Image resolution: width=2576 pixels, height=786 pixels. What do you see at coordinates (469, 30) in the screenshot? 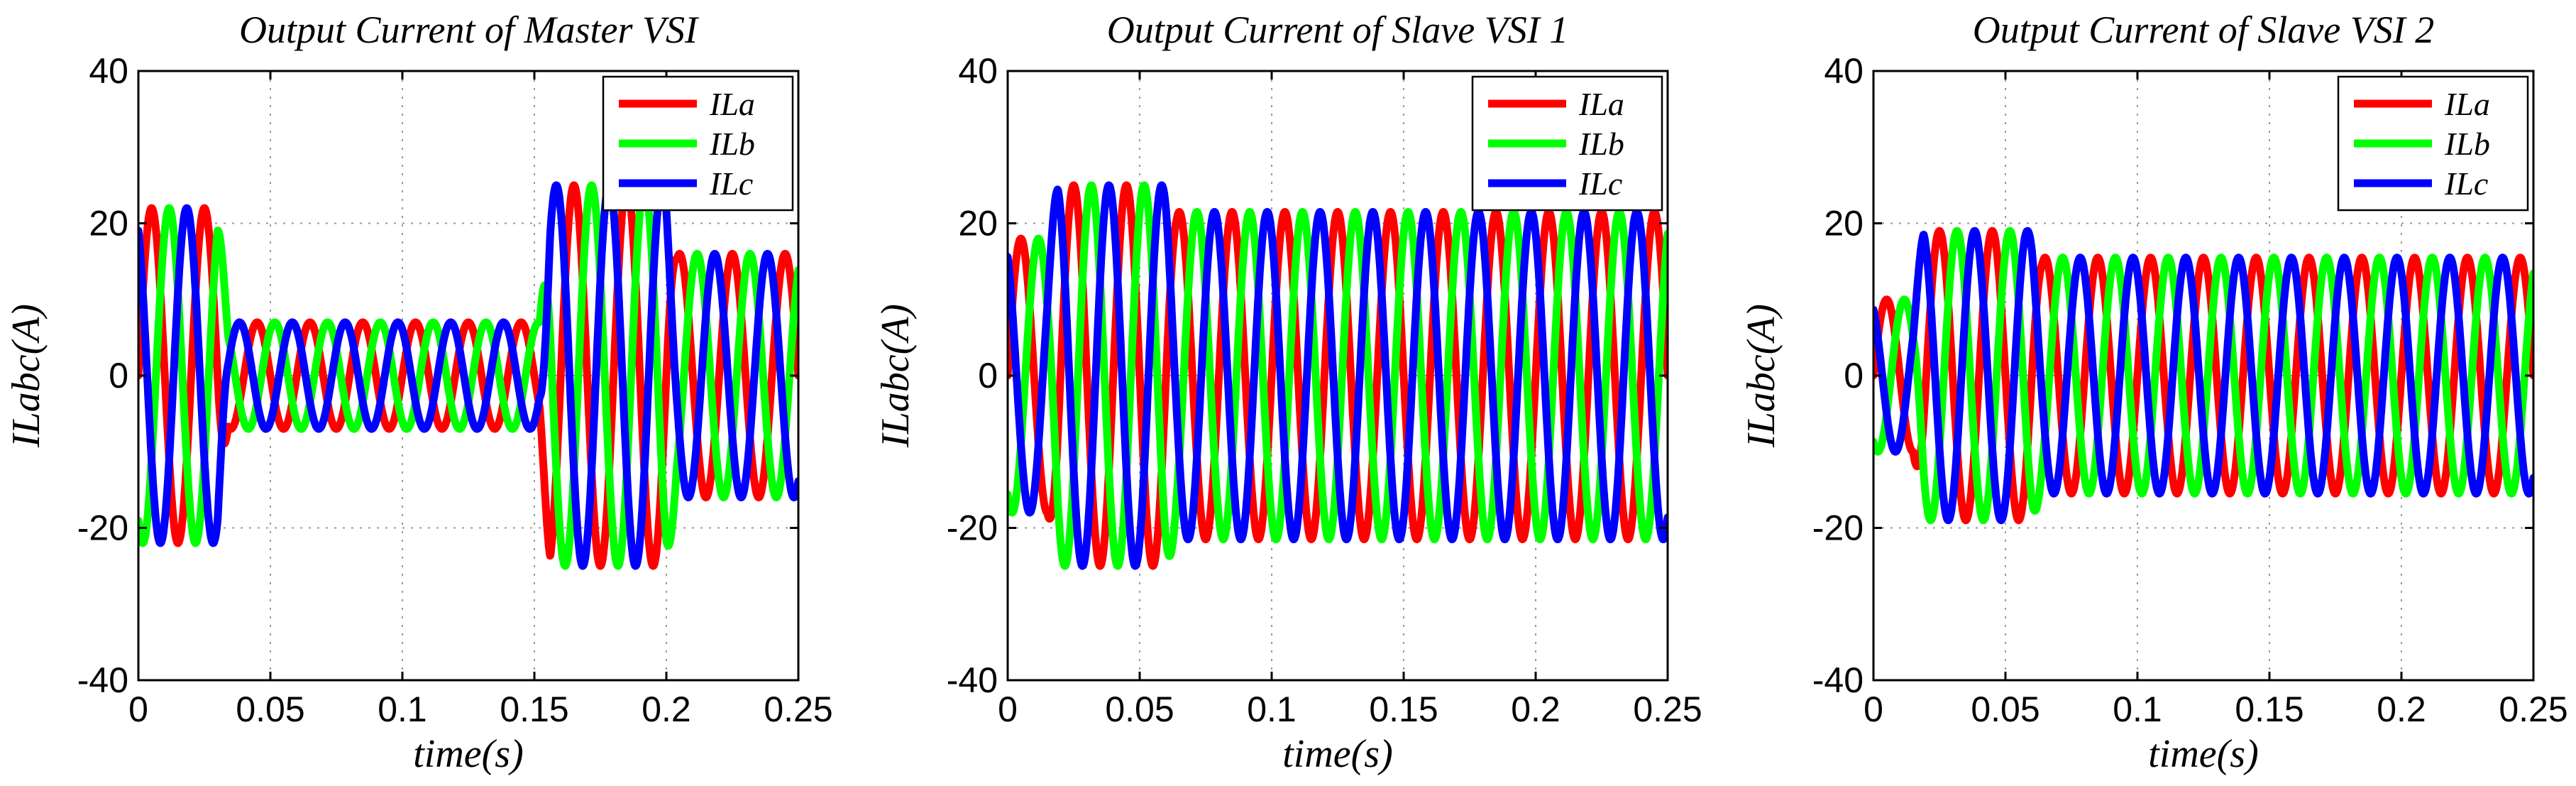
I see `chart-title: Output Current of Master VSI` at bounding box center [469, 30].